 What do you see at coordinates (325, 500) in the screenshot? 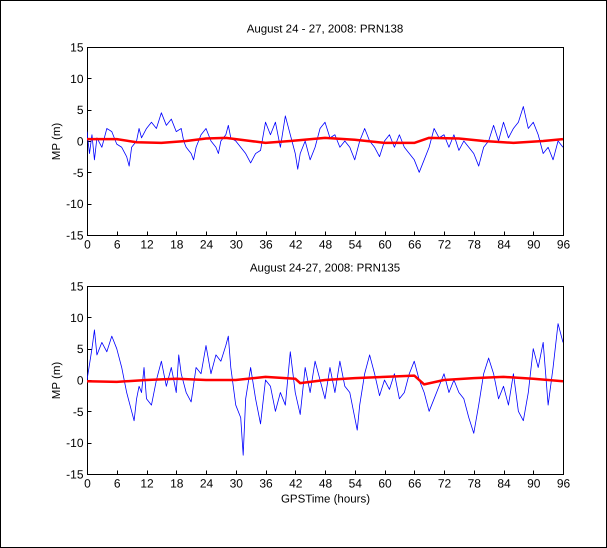
I see `x-axis-title: GPSTime (hours)` at bounding box center [325, 500].